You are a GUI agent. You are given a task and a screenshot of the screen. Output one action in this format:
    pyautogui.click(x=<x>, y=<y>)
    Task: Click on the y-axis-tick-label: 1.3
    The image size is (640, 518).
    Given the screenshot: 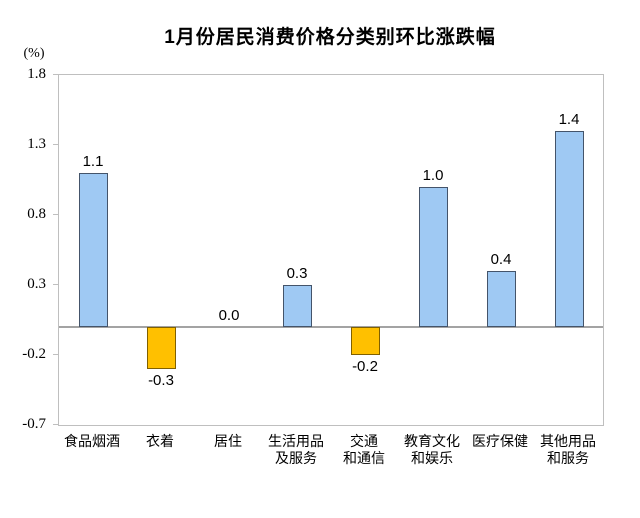 What is the action you would take?
    pyautogui.click(x=36, y=144)
    